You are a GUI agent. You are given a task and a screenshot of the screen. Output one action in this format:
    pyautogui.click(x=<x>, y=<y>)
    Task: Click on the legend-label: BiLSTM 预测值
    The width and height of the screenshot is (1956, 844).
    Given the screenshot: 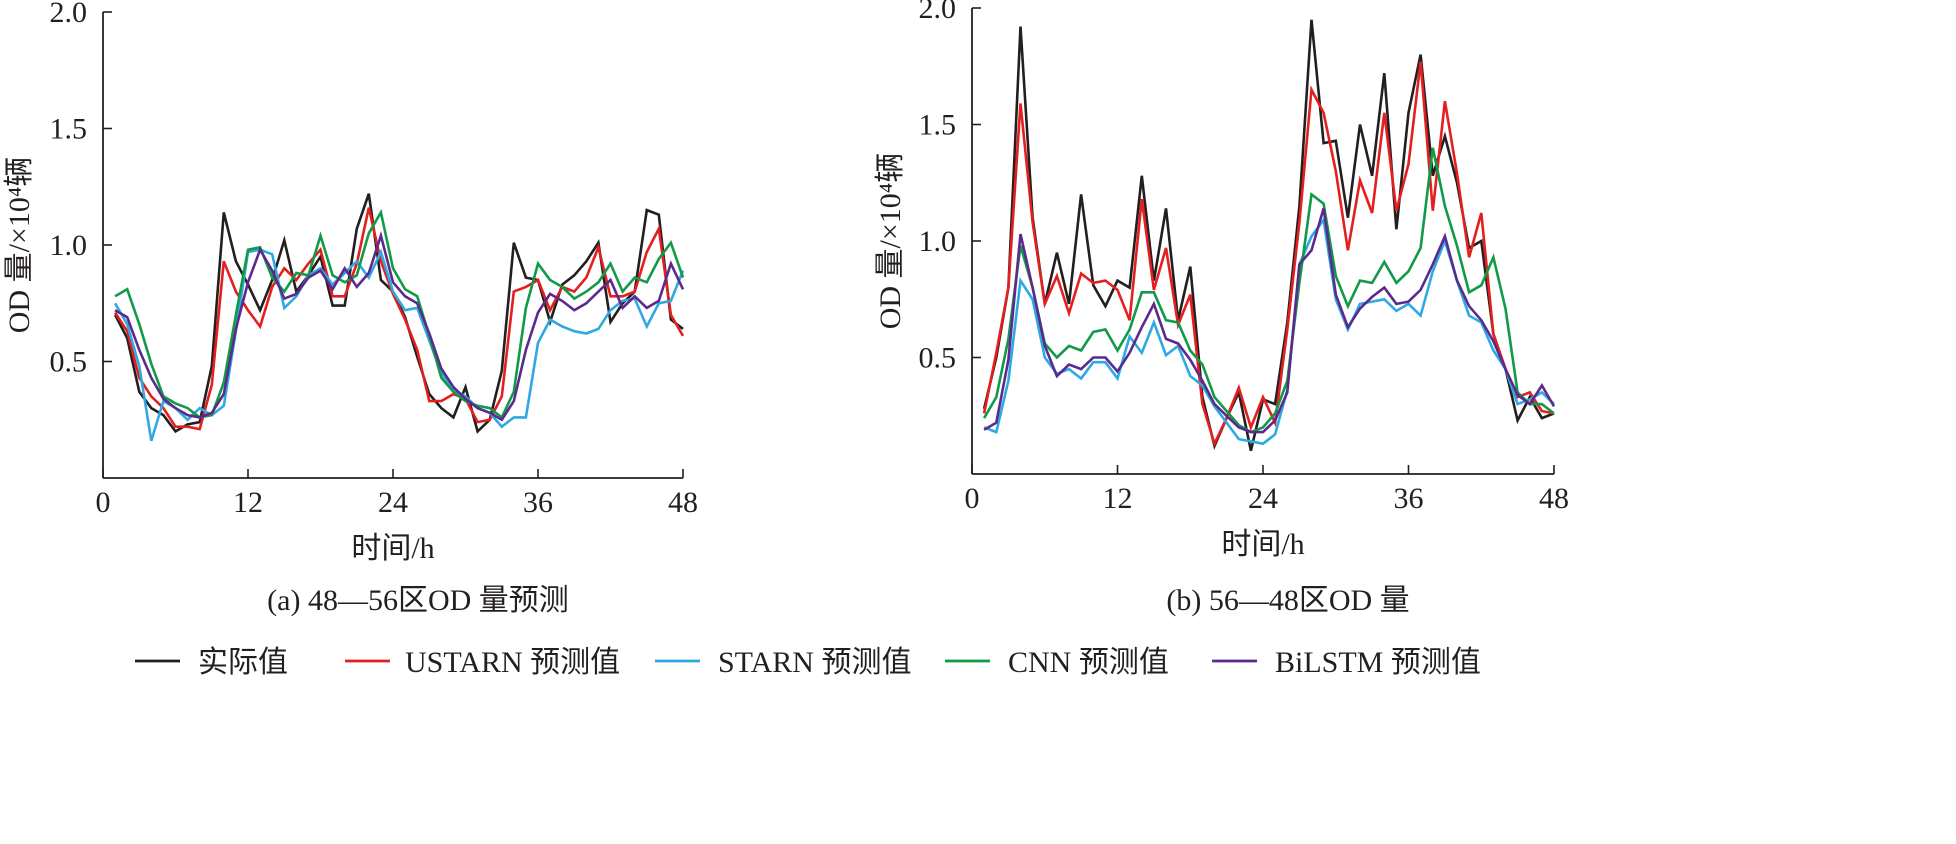 What is the action you would take?
    pyautogui.click(x=1378, y=662)
    